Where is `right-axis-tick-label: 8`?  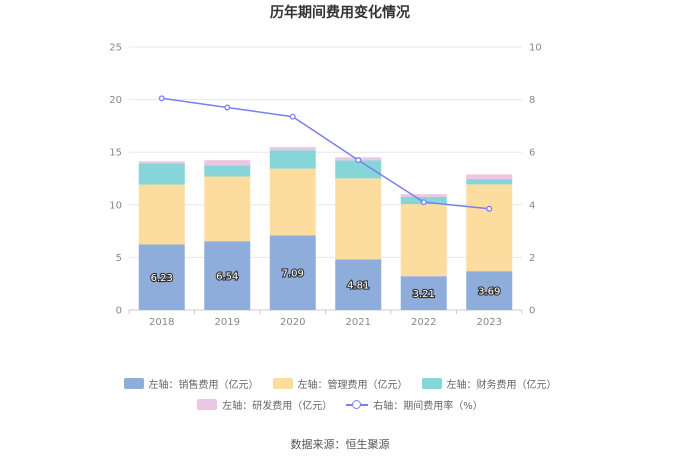 right-axis-tick-label: 8 is located at coordinates (532, 100).